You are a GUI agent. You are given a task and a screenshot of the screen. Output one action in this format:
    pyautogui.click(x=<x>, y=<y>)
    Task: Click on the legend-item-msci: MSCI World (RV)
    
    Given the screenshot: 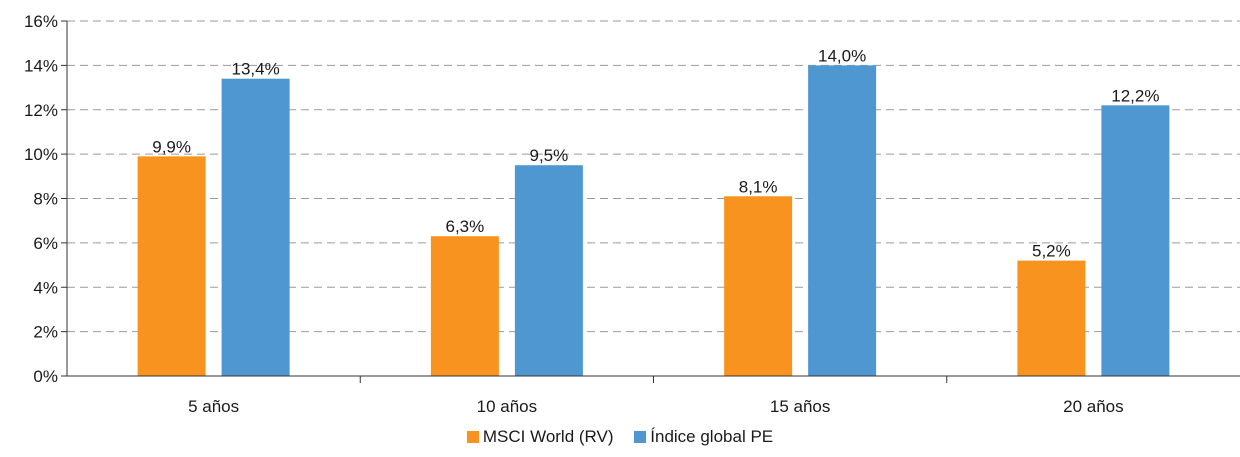 What is the action you would take?
    pyautogui.click(x=540, y=437)
    